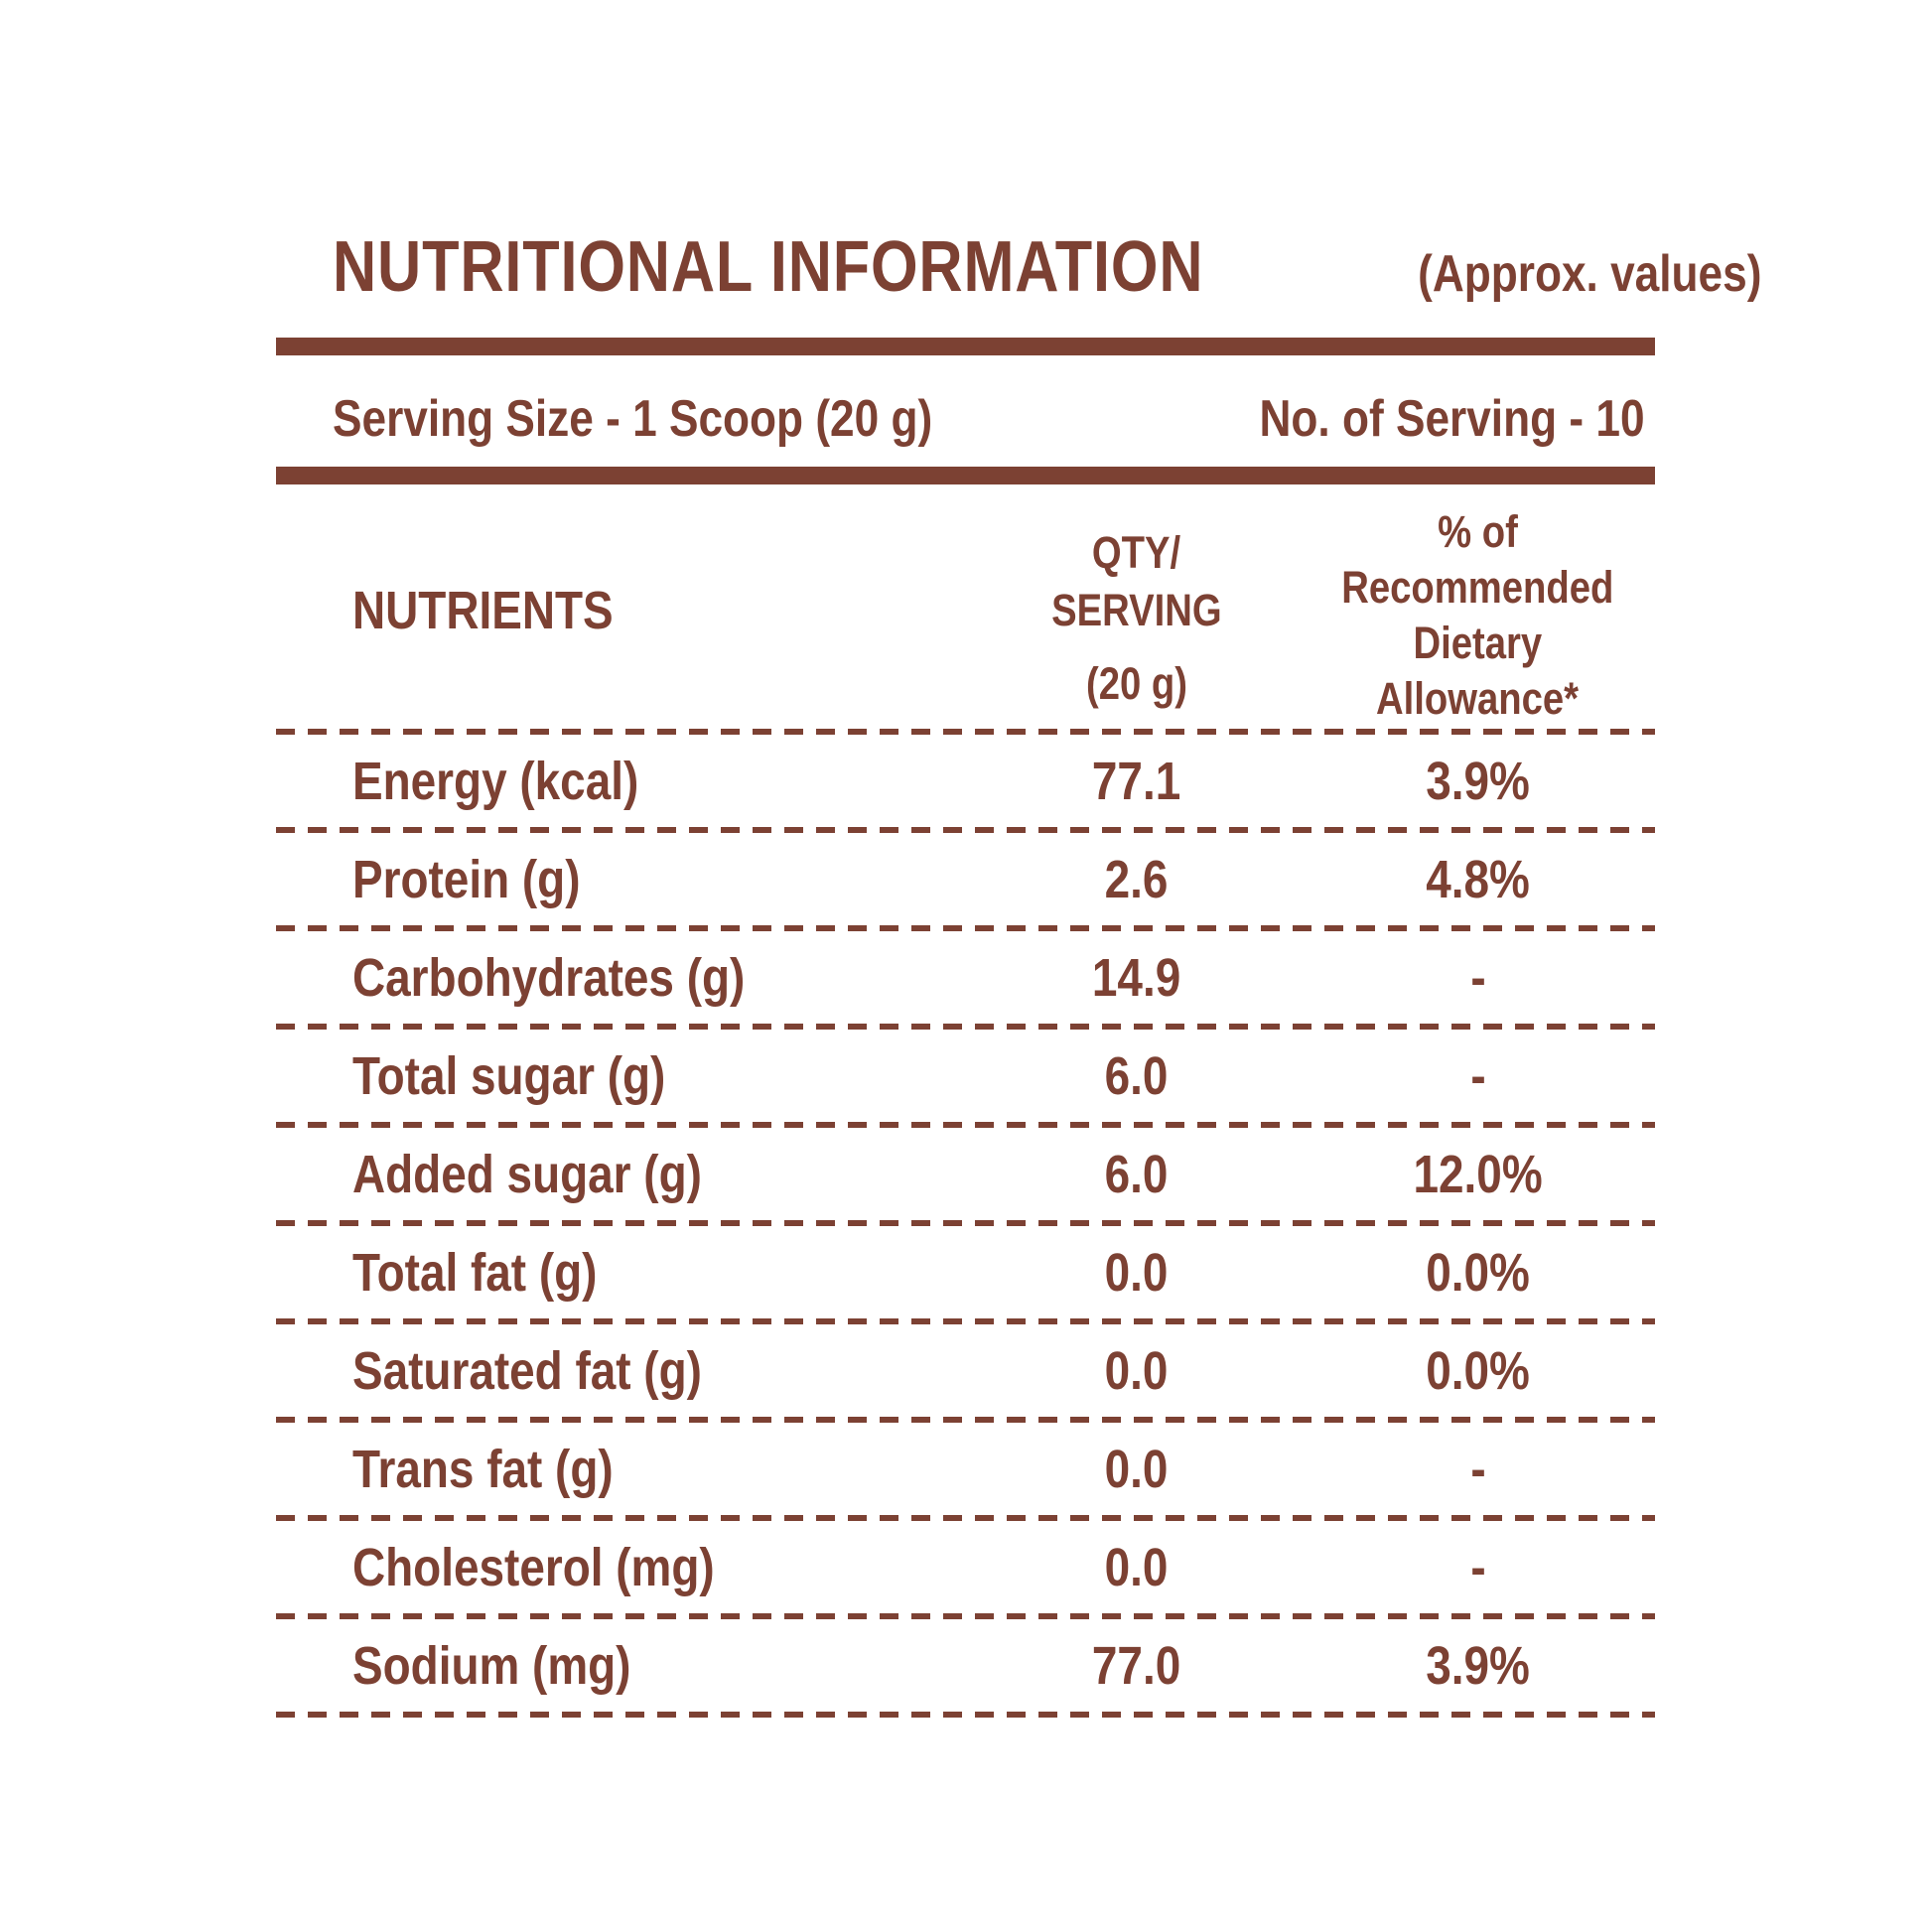 The height and width of the screenshot is (1932, 1932). Describe the element at coordinates (966, 879) in the screenshot. I see `table-row-protein: Protein (g) 2.6 4.8%` at that location.